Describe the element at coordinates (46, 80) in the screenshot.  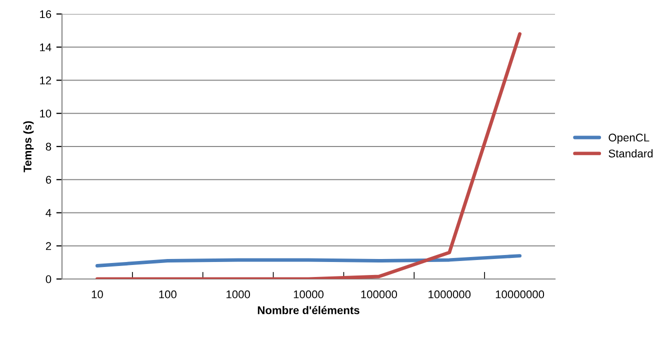
I see `y-tick-label: 12` at that location.